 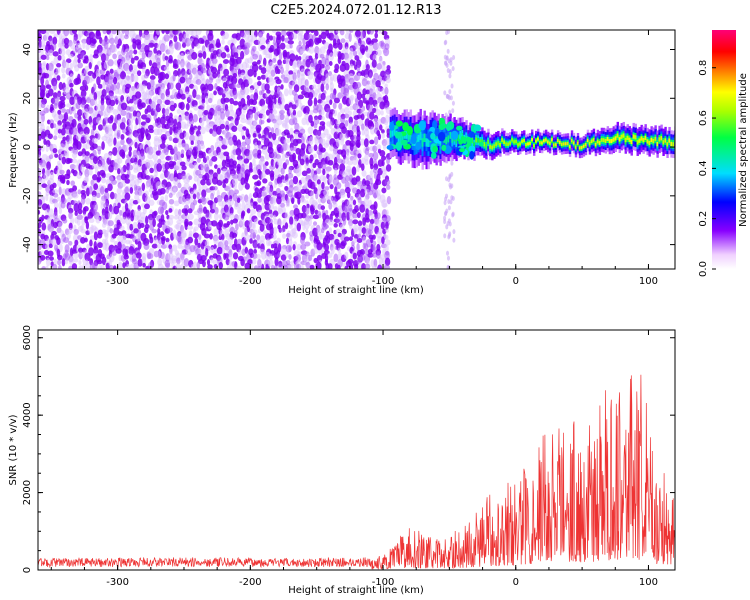 What do you see at coordinates (648, 582) in the screenshot?
I see `x-tick-label: 100` at bounding box center [648, 582].